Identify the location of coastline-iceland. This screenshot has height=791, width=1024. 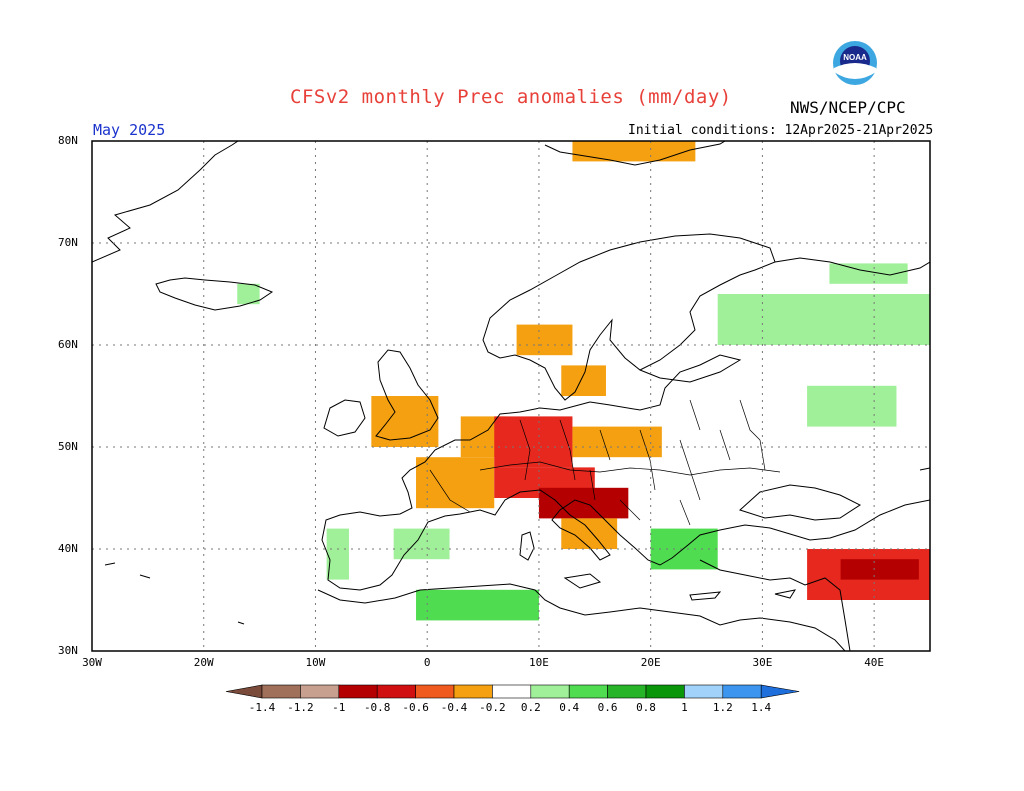
(214, 294).